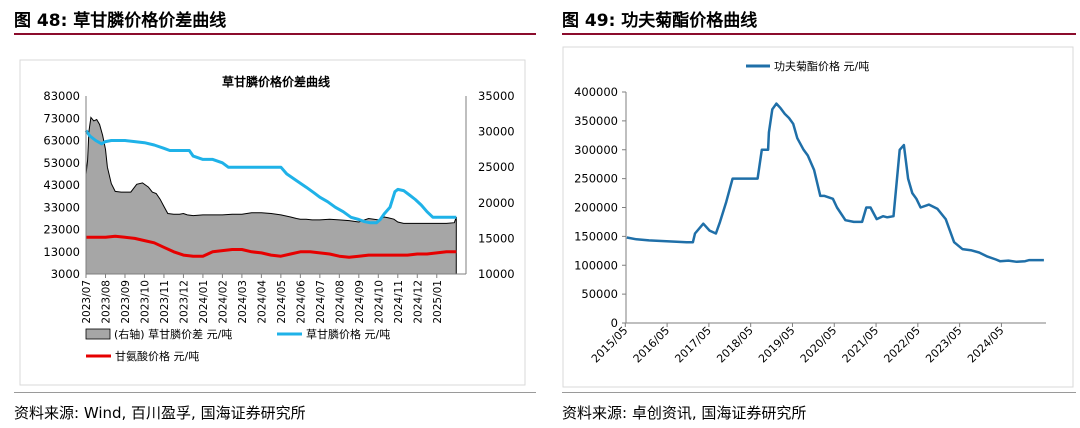 Image resolution: width=1080 pixels, height=428 pixels. I want to click on x-tick-label: 2023/11, so click(165, 302).